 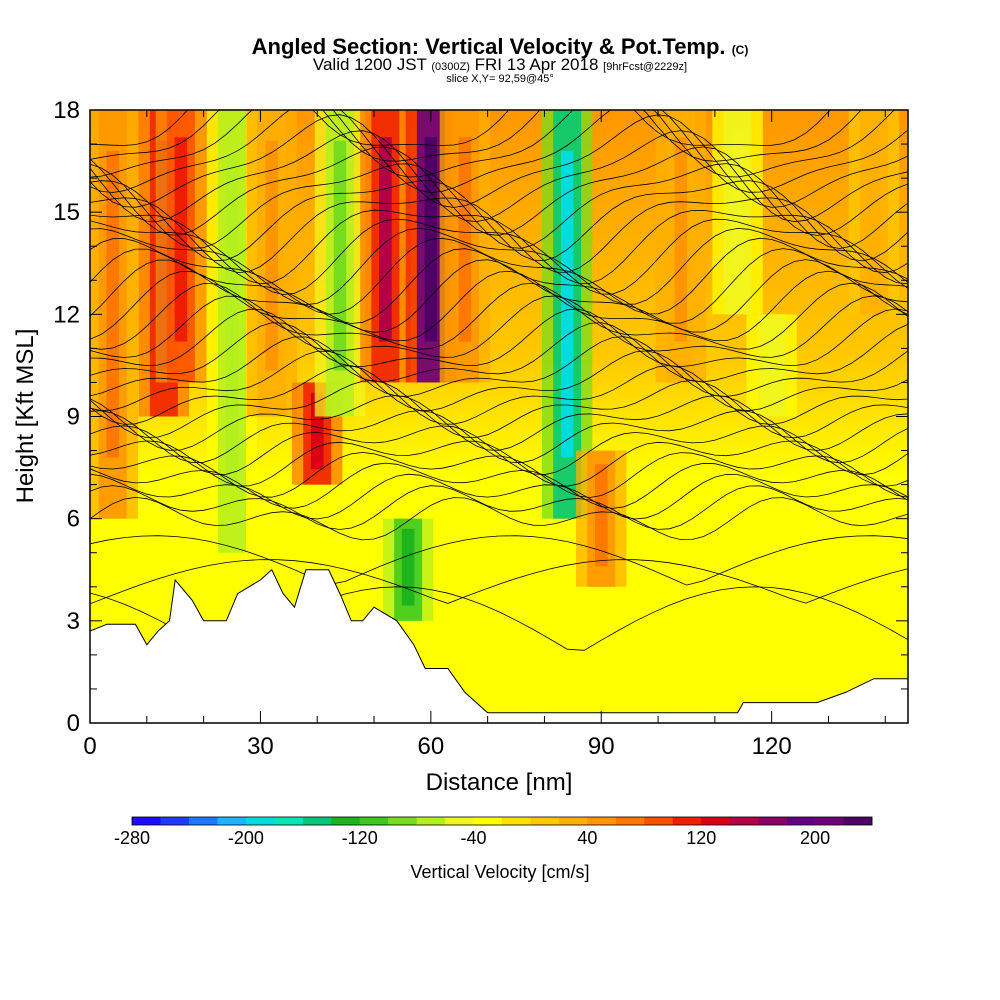 What do you see at coordinates (500, 872) in the screenshot?
I see `colorbar-title: Vertical Velocity [cm/s]` at bounding box center [500, 872].